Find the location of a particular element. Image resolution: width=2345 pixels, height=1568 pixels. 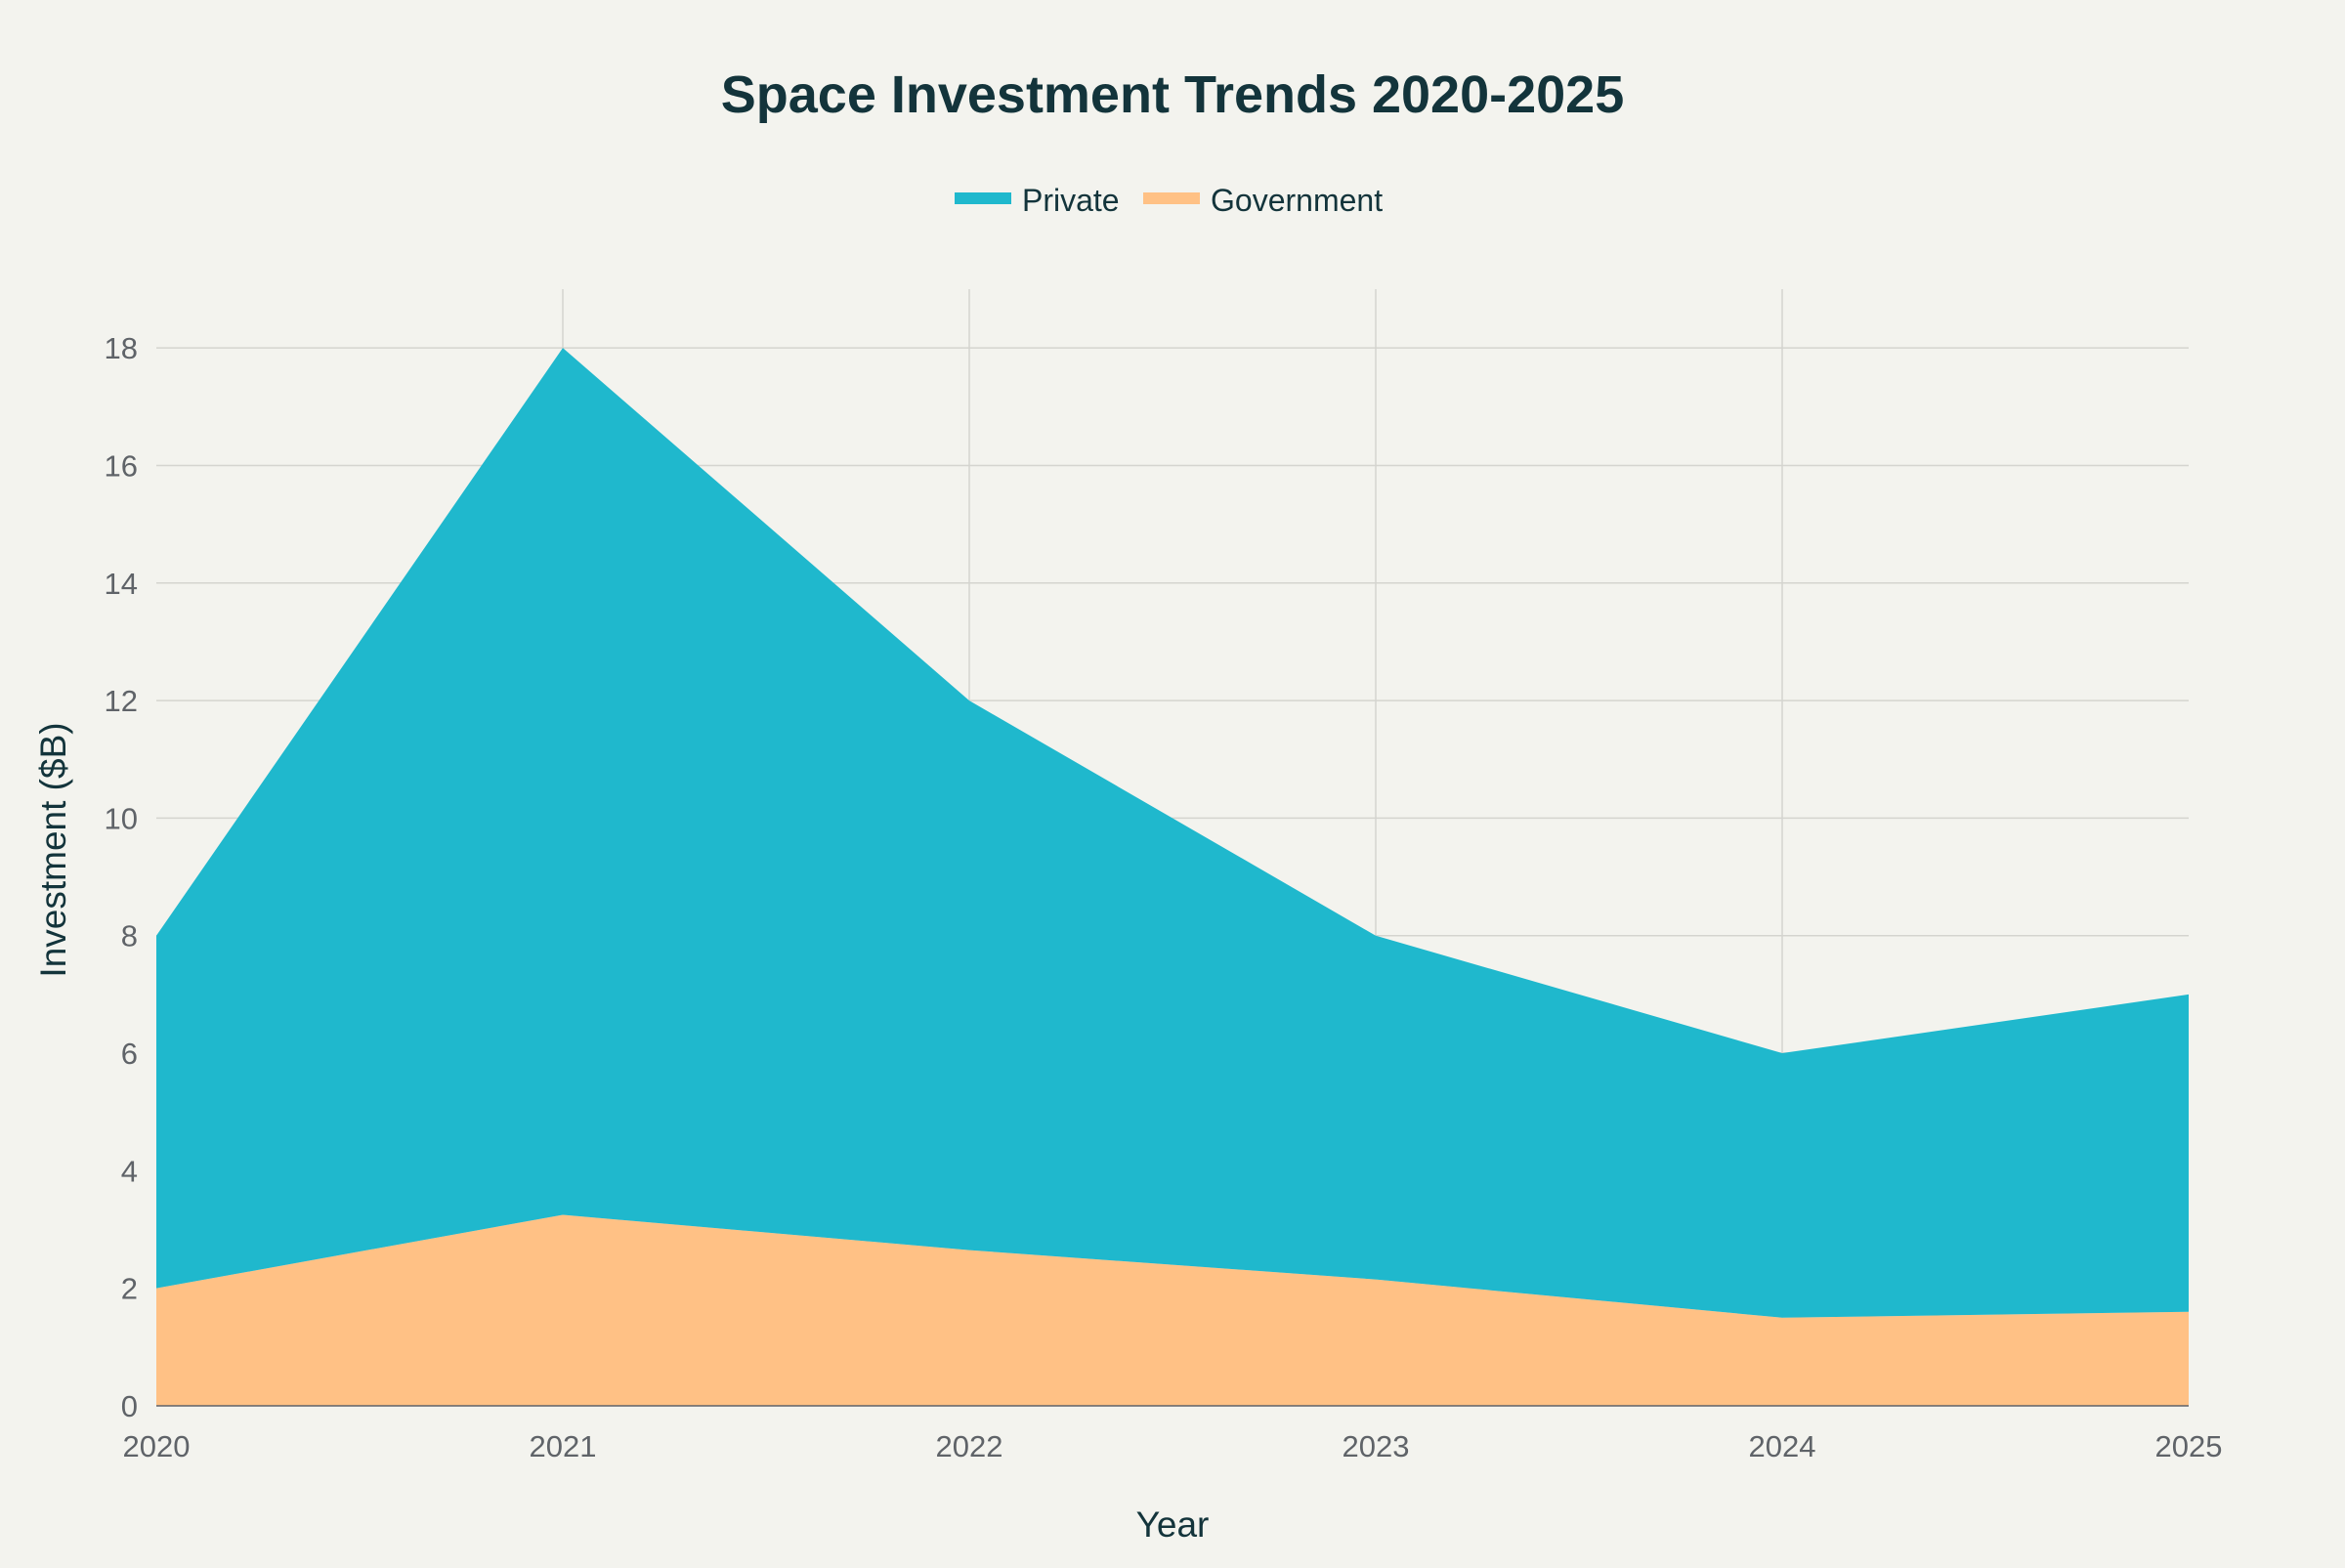

legend-label-government: Government is located at coordinates (1297, 200).